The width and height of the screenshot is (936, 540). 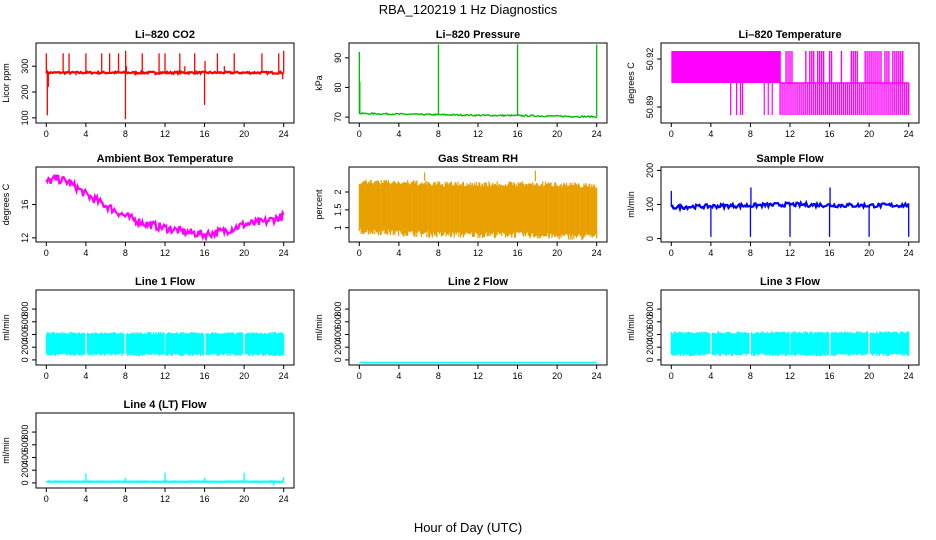 What do you see at coordinates (165, 159) in the screenshot?
I see `panel-title: Ambient Box Temperature` at bounding box center [165, 159].